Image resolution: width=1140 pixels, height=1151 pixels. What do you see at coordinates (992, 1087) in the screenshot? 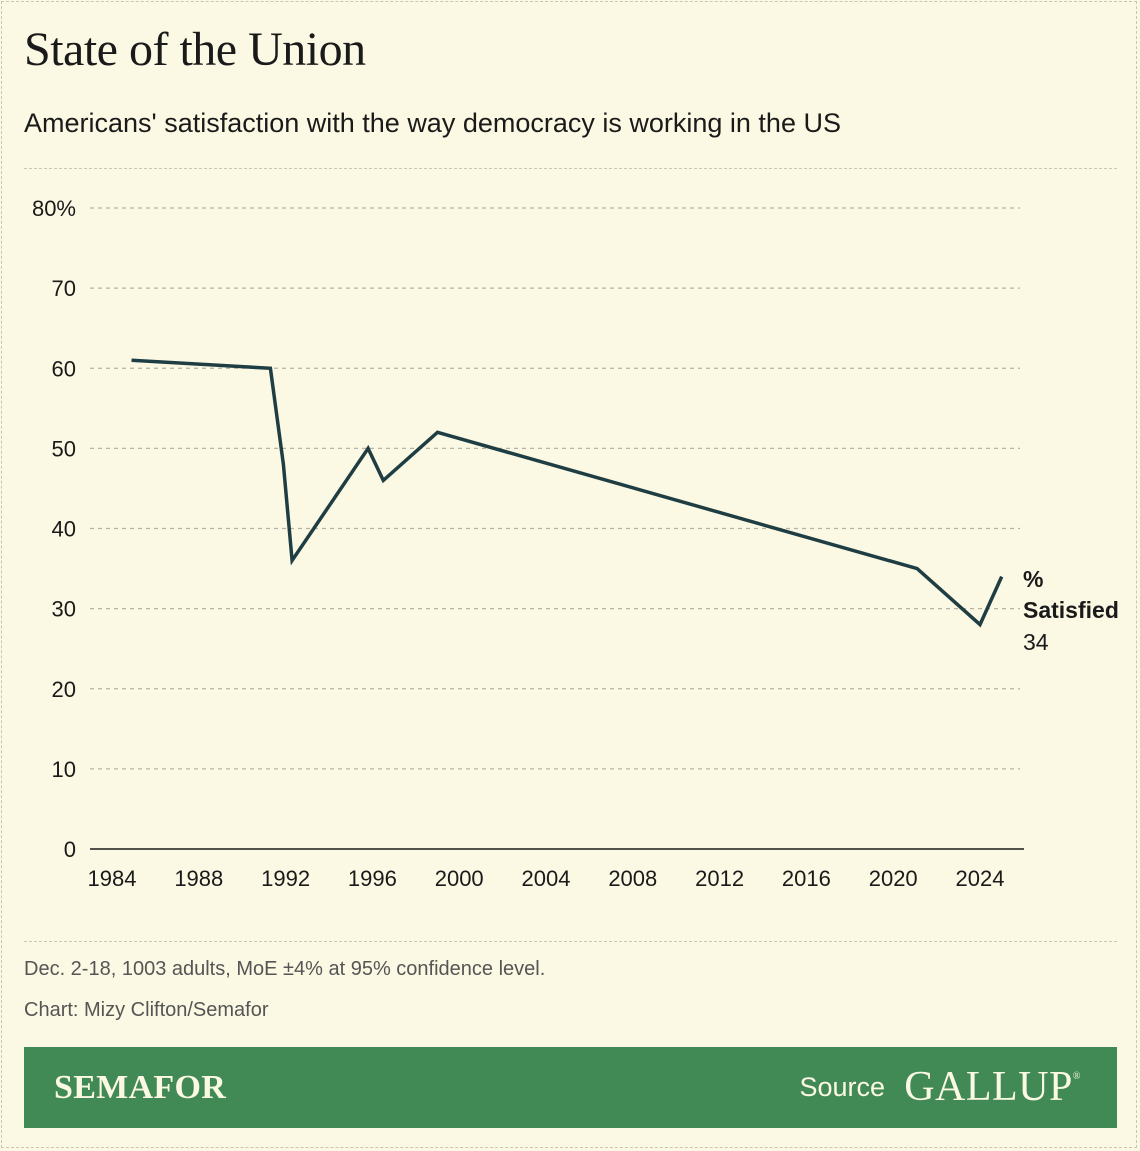
I see `source-logo: GALLUP®` at bounding box center [992, 1087].